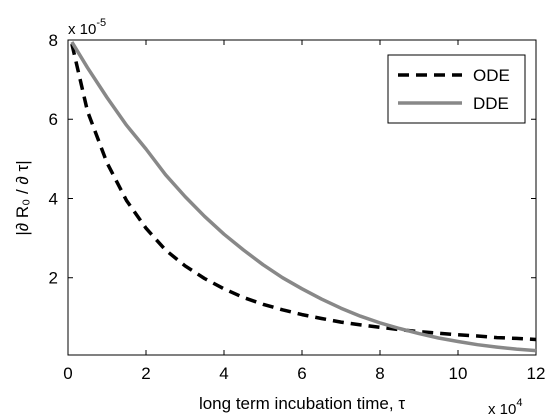 Image resolution: width=550 pixels, height=419 pixels. I want to click on x-exponent-power: 4, so click(519, 403).